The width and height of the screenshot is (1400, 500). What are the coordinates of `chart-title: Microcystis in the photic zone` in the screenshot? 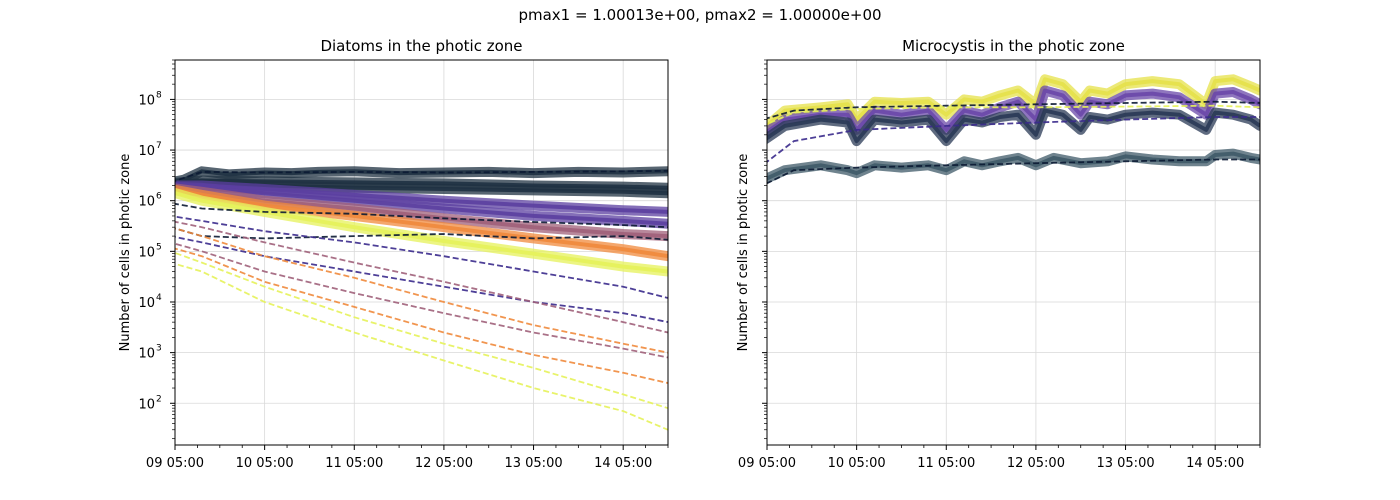 It's located at (1013, 46).